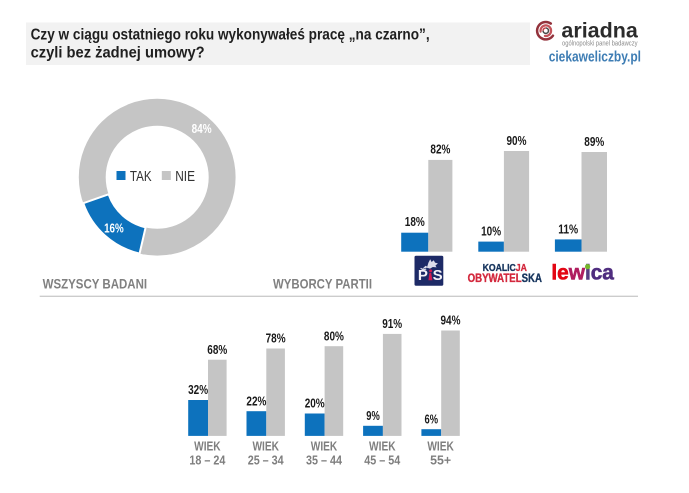 Image resolution: width=689 pixels, height=493 pixels. I want to click on svg-text: 84%, so click(202, 128).